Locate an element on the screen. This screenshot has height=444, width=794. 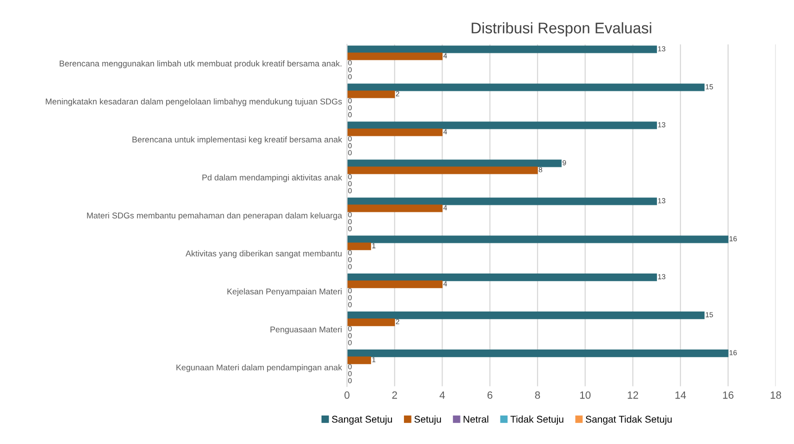
y-tick-label: Aktivitas yang diberikan sangat membantu is located at coordinates (264, 254).